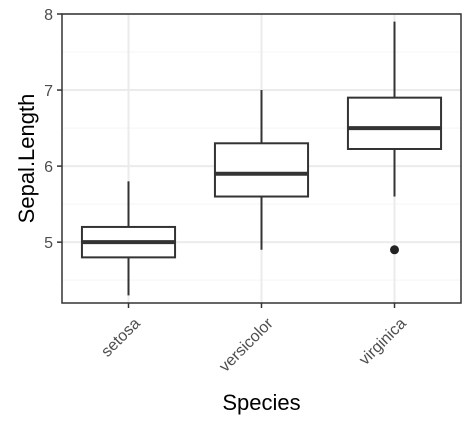 This screenshot has width=474, height=426. Describe the element at coordinates (48, 91) in the screenshot. I see `y-tick-label: 7` at that location.